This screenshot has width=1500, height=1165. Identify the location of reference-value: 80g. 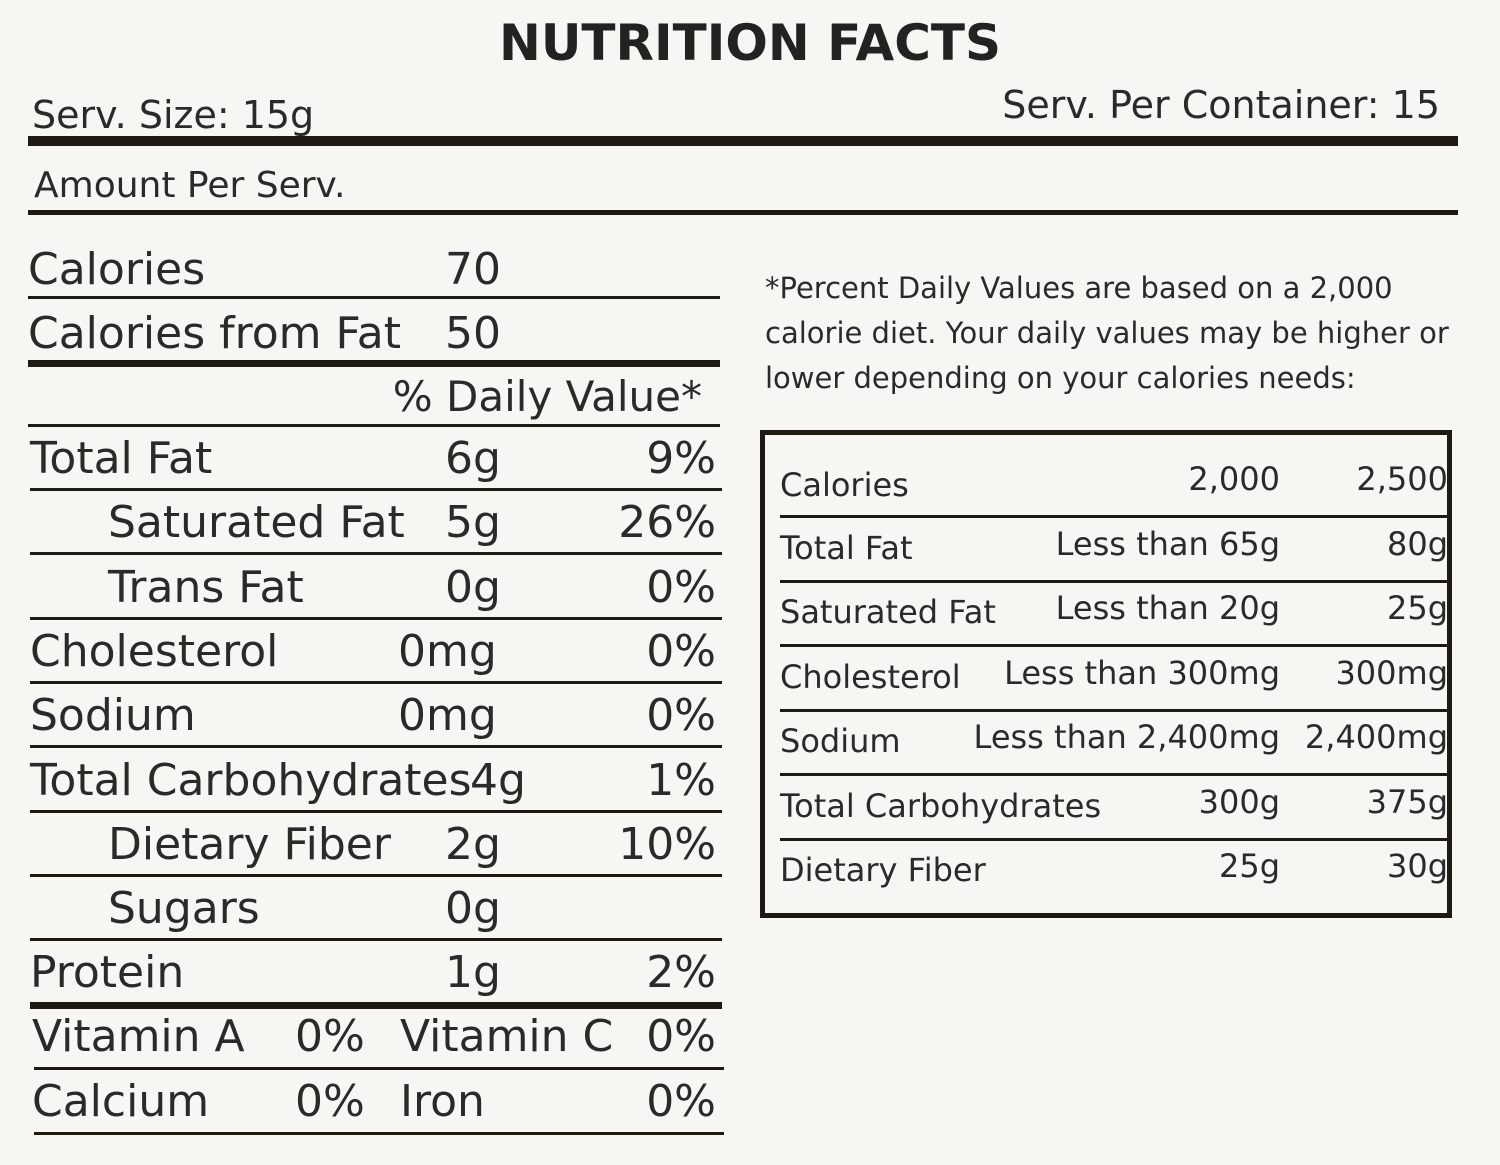
(1417, 543).